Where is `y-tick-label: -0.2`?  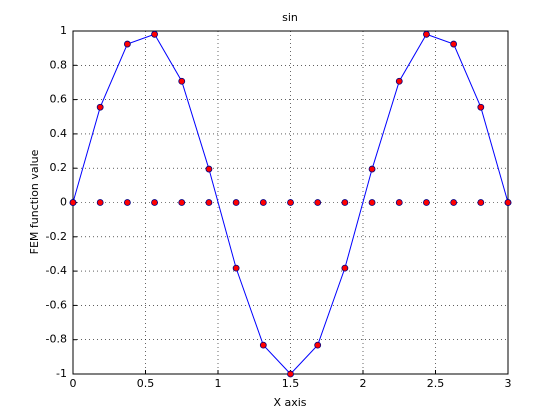
y-tick-label: -0.2 is located at coordinates (56, 236).